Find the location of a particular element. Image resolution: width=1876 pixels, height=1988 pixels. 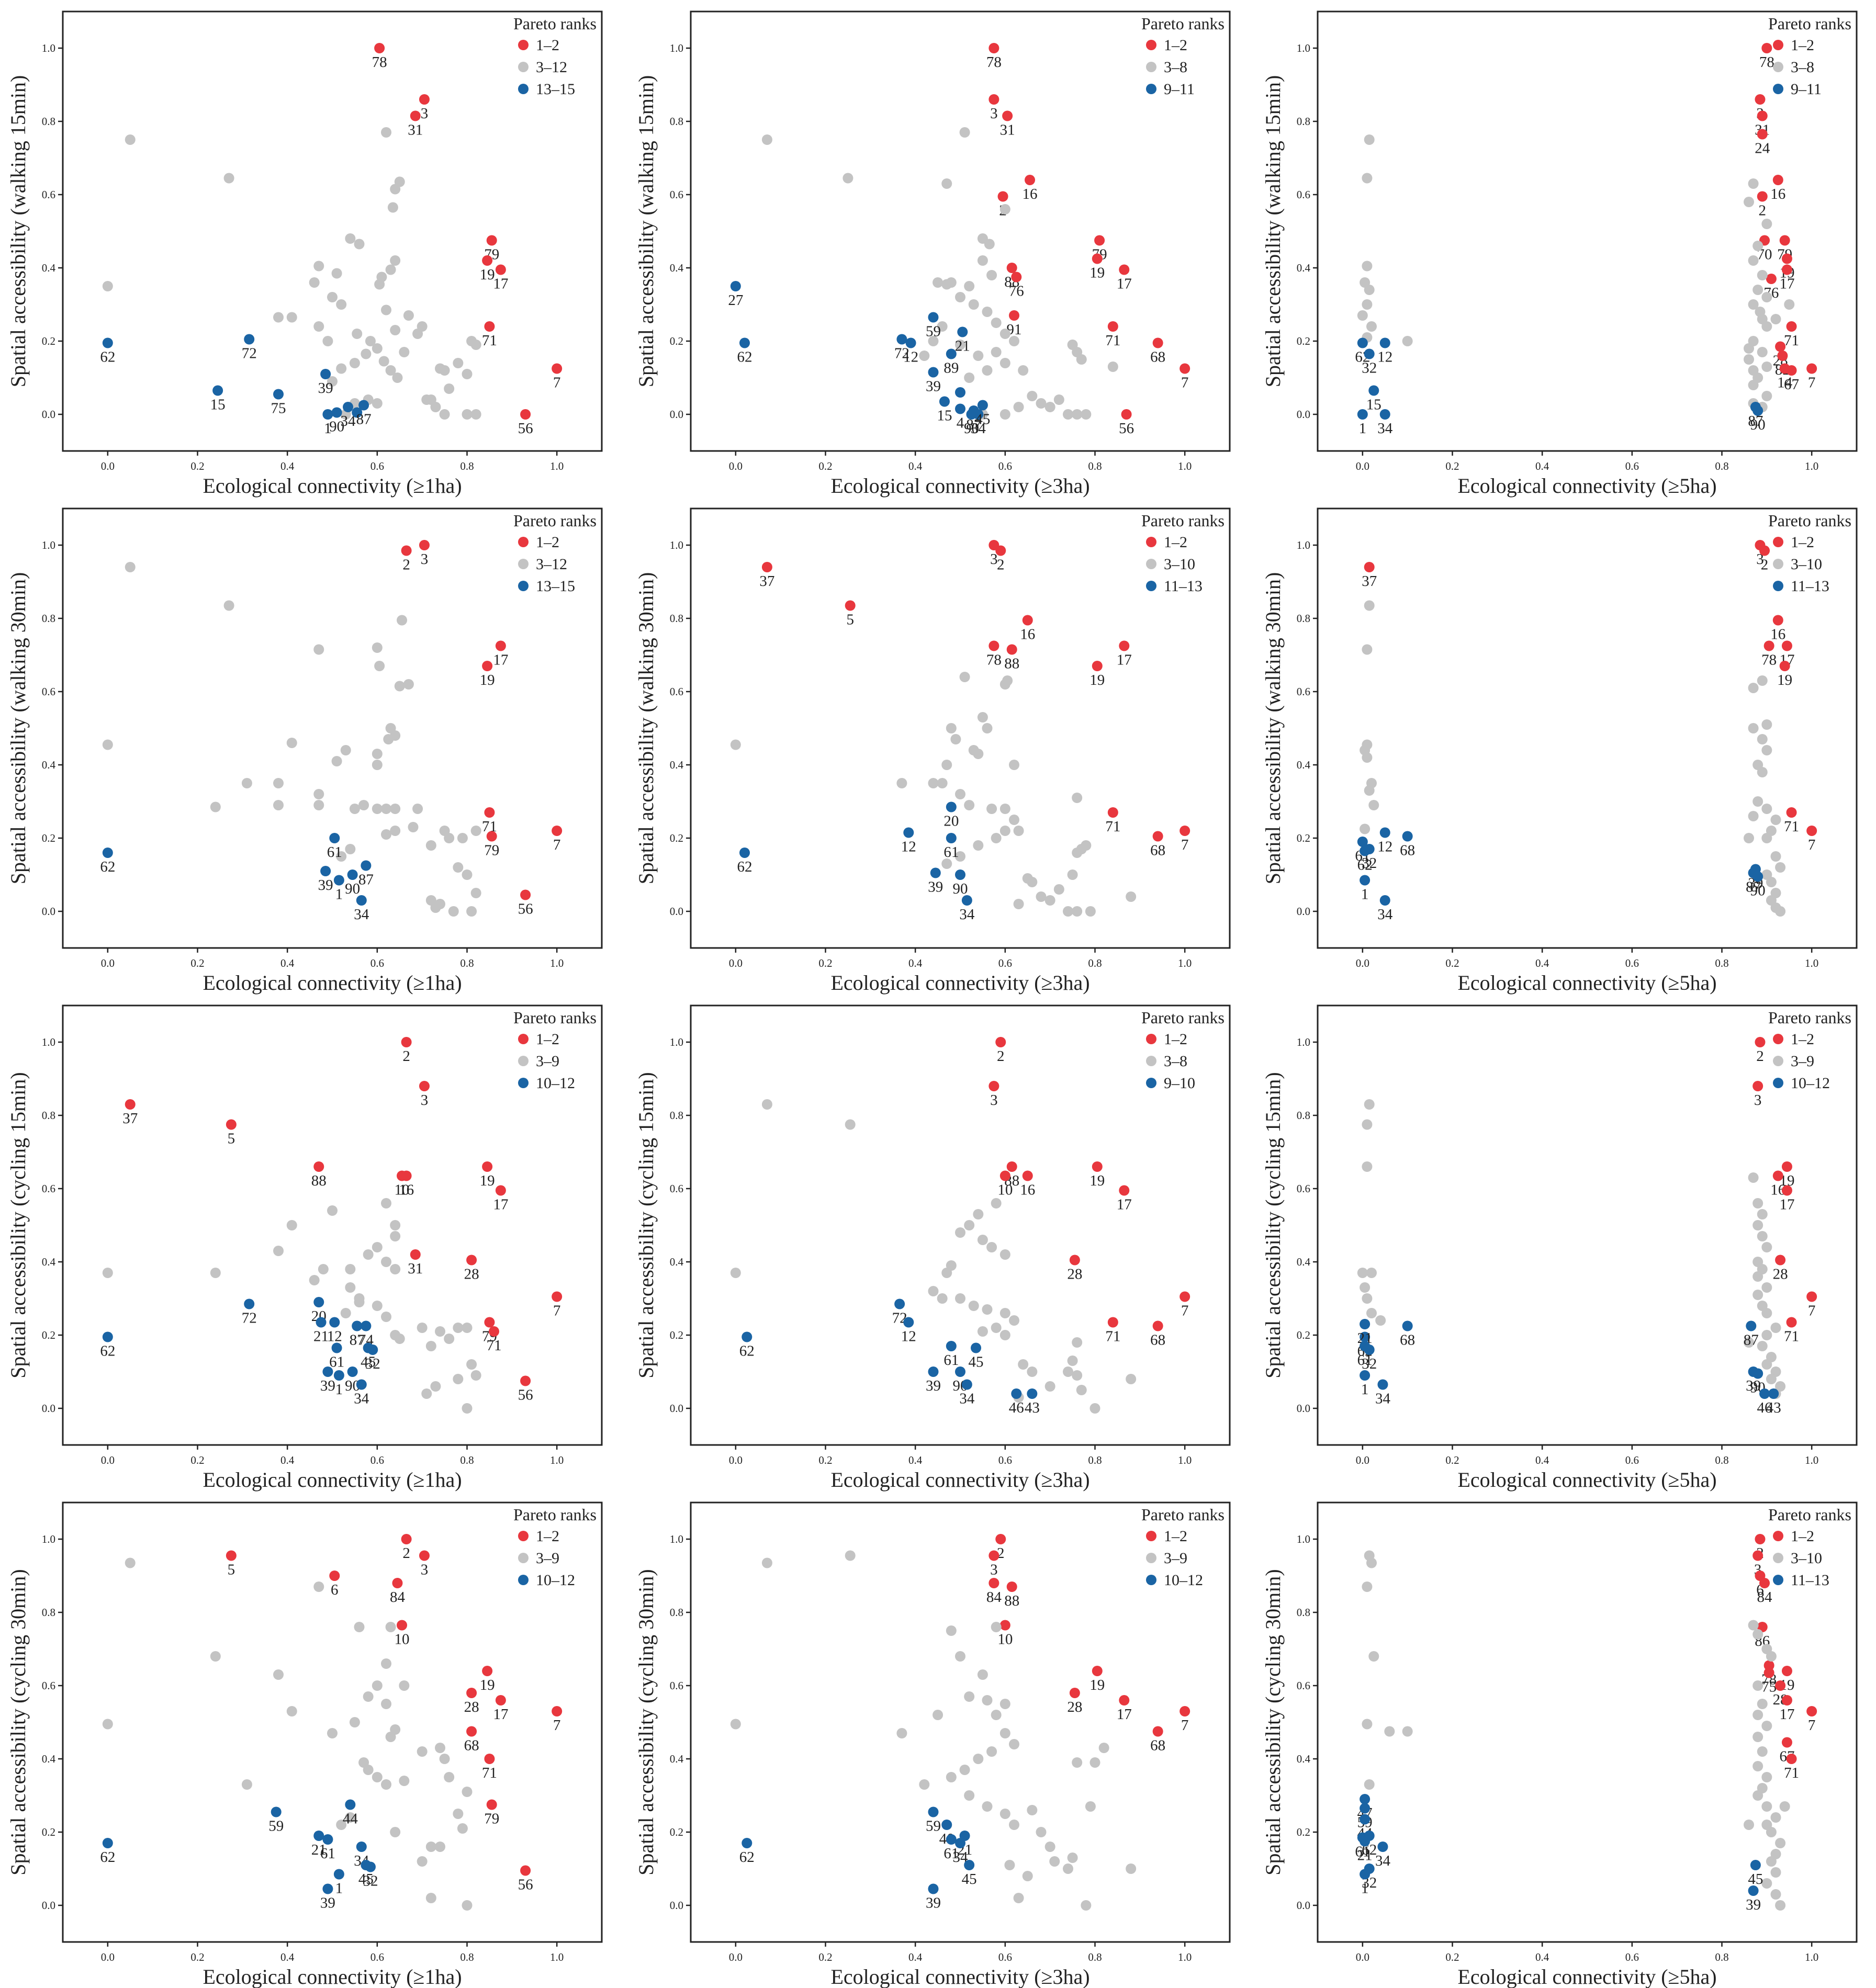

x-axis-label: Ecological connectivity (≥1ha) is located at coordinates (332, 1480).